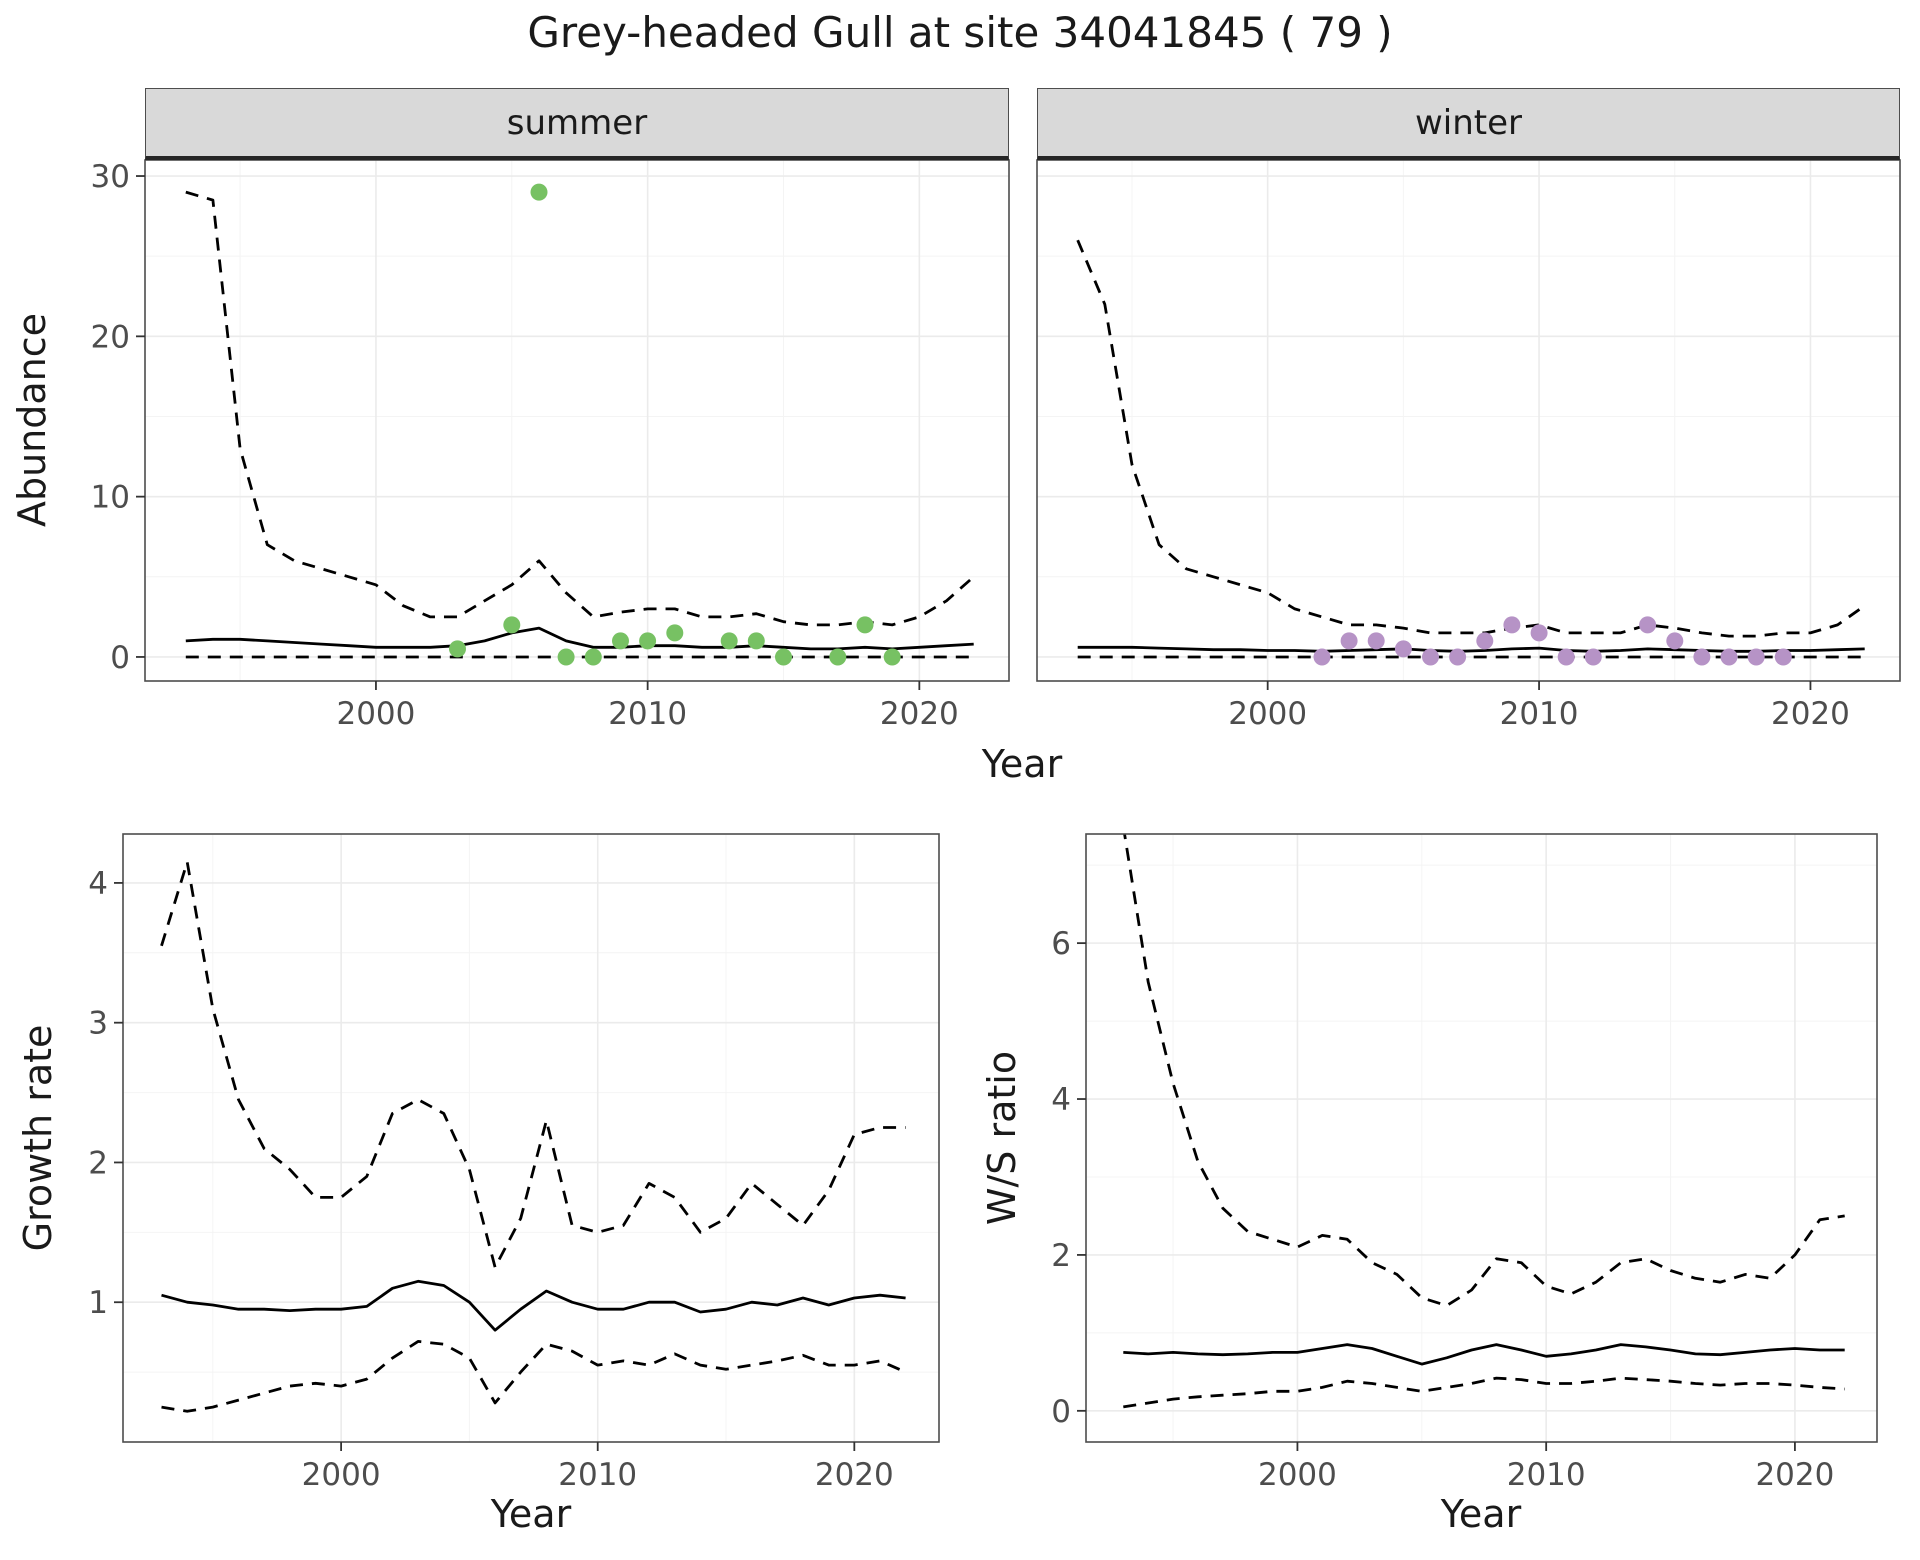 Image resolution: width=1920 pixels, height=1560 pixels. Describe the element at coordinates (98, 1303) in the screenshot. I see `y-tick-label: 1` at that location.